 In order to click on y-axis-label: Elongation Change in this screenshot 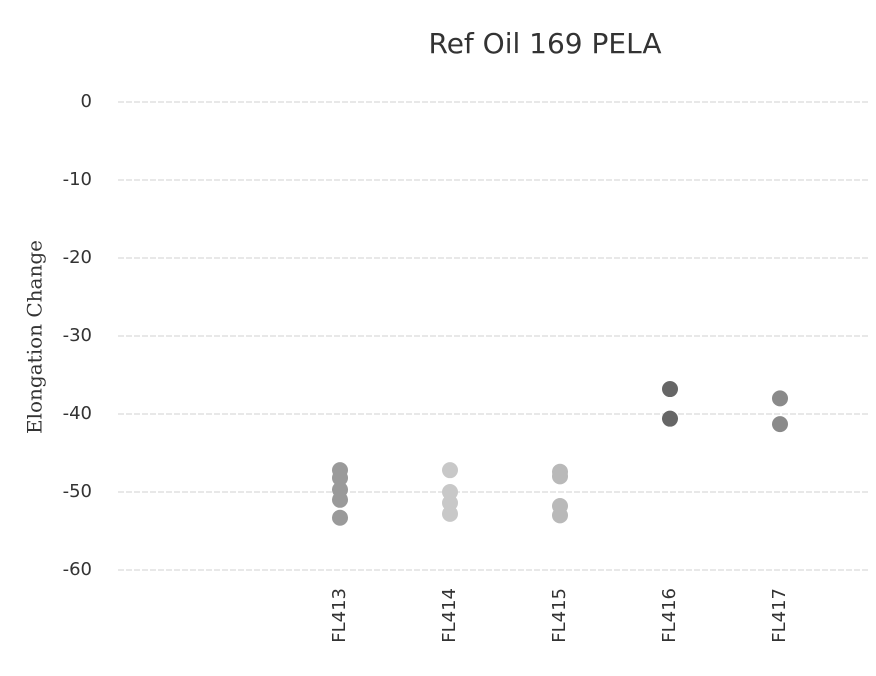, I will do `click(35, 337)`.